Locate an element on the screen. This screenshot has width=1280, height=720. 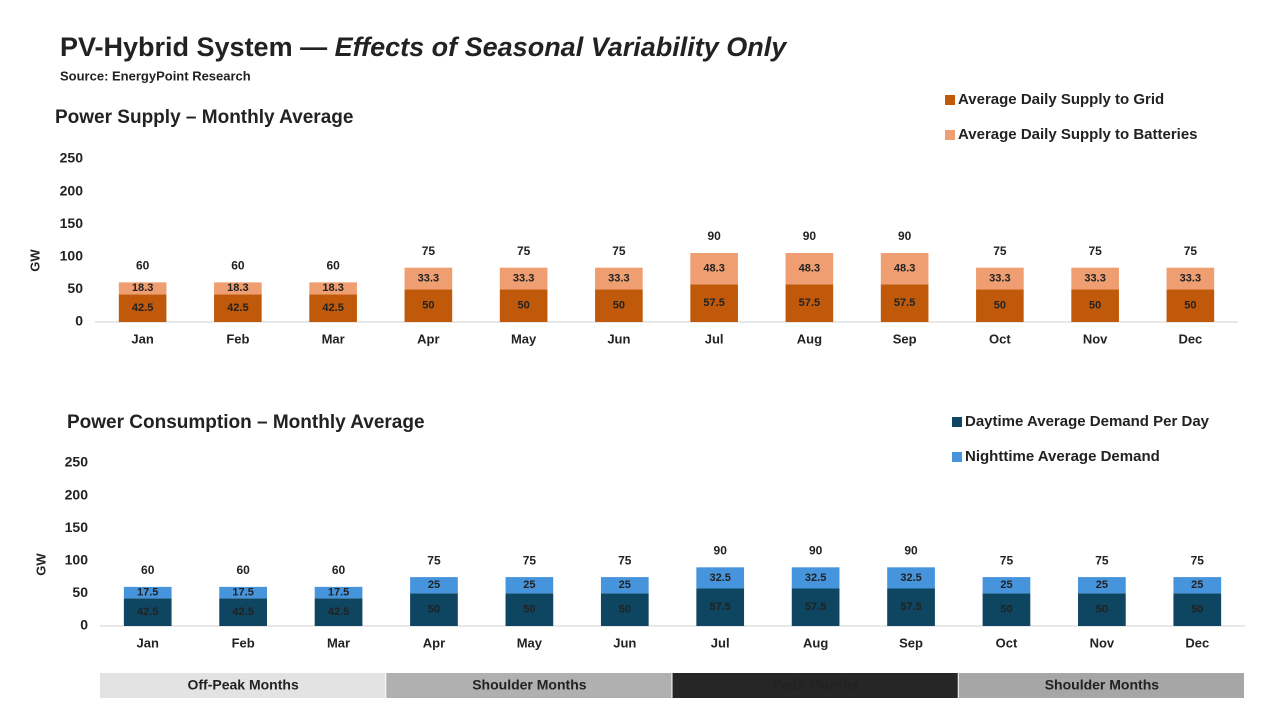
y-tick-label: 250 is located at coordinates (77, 462).